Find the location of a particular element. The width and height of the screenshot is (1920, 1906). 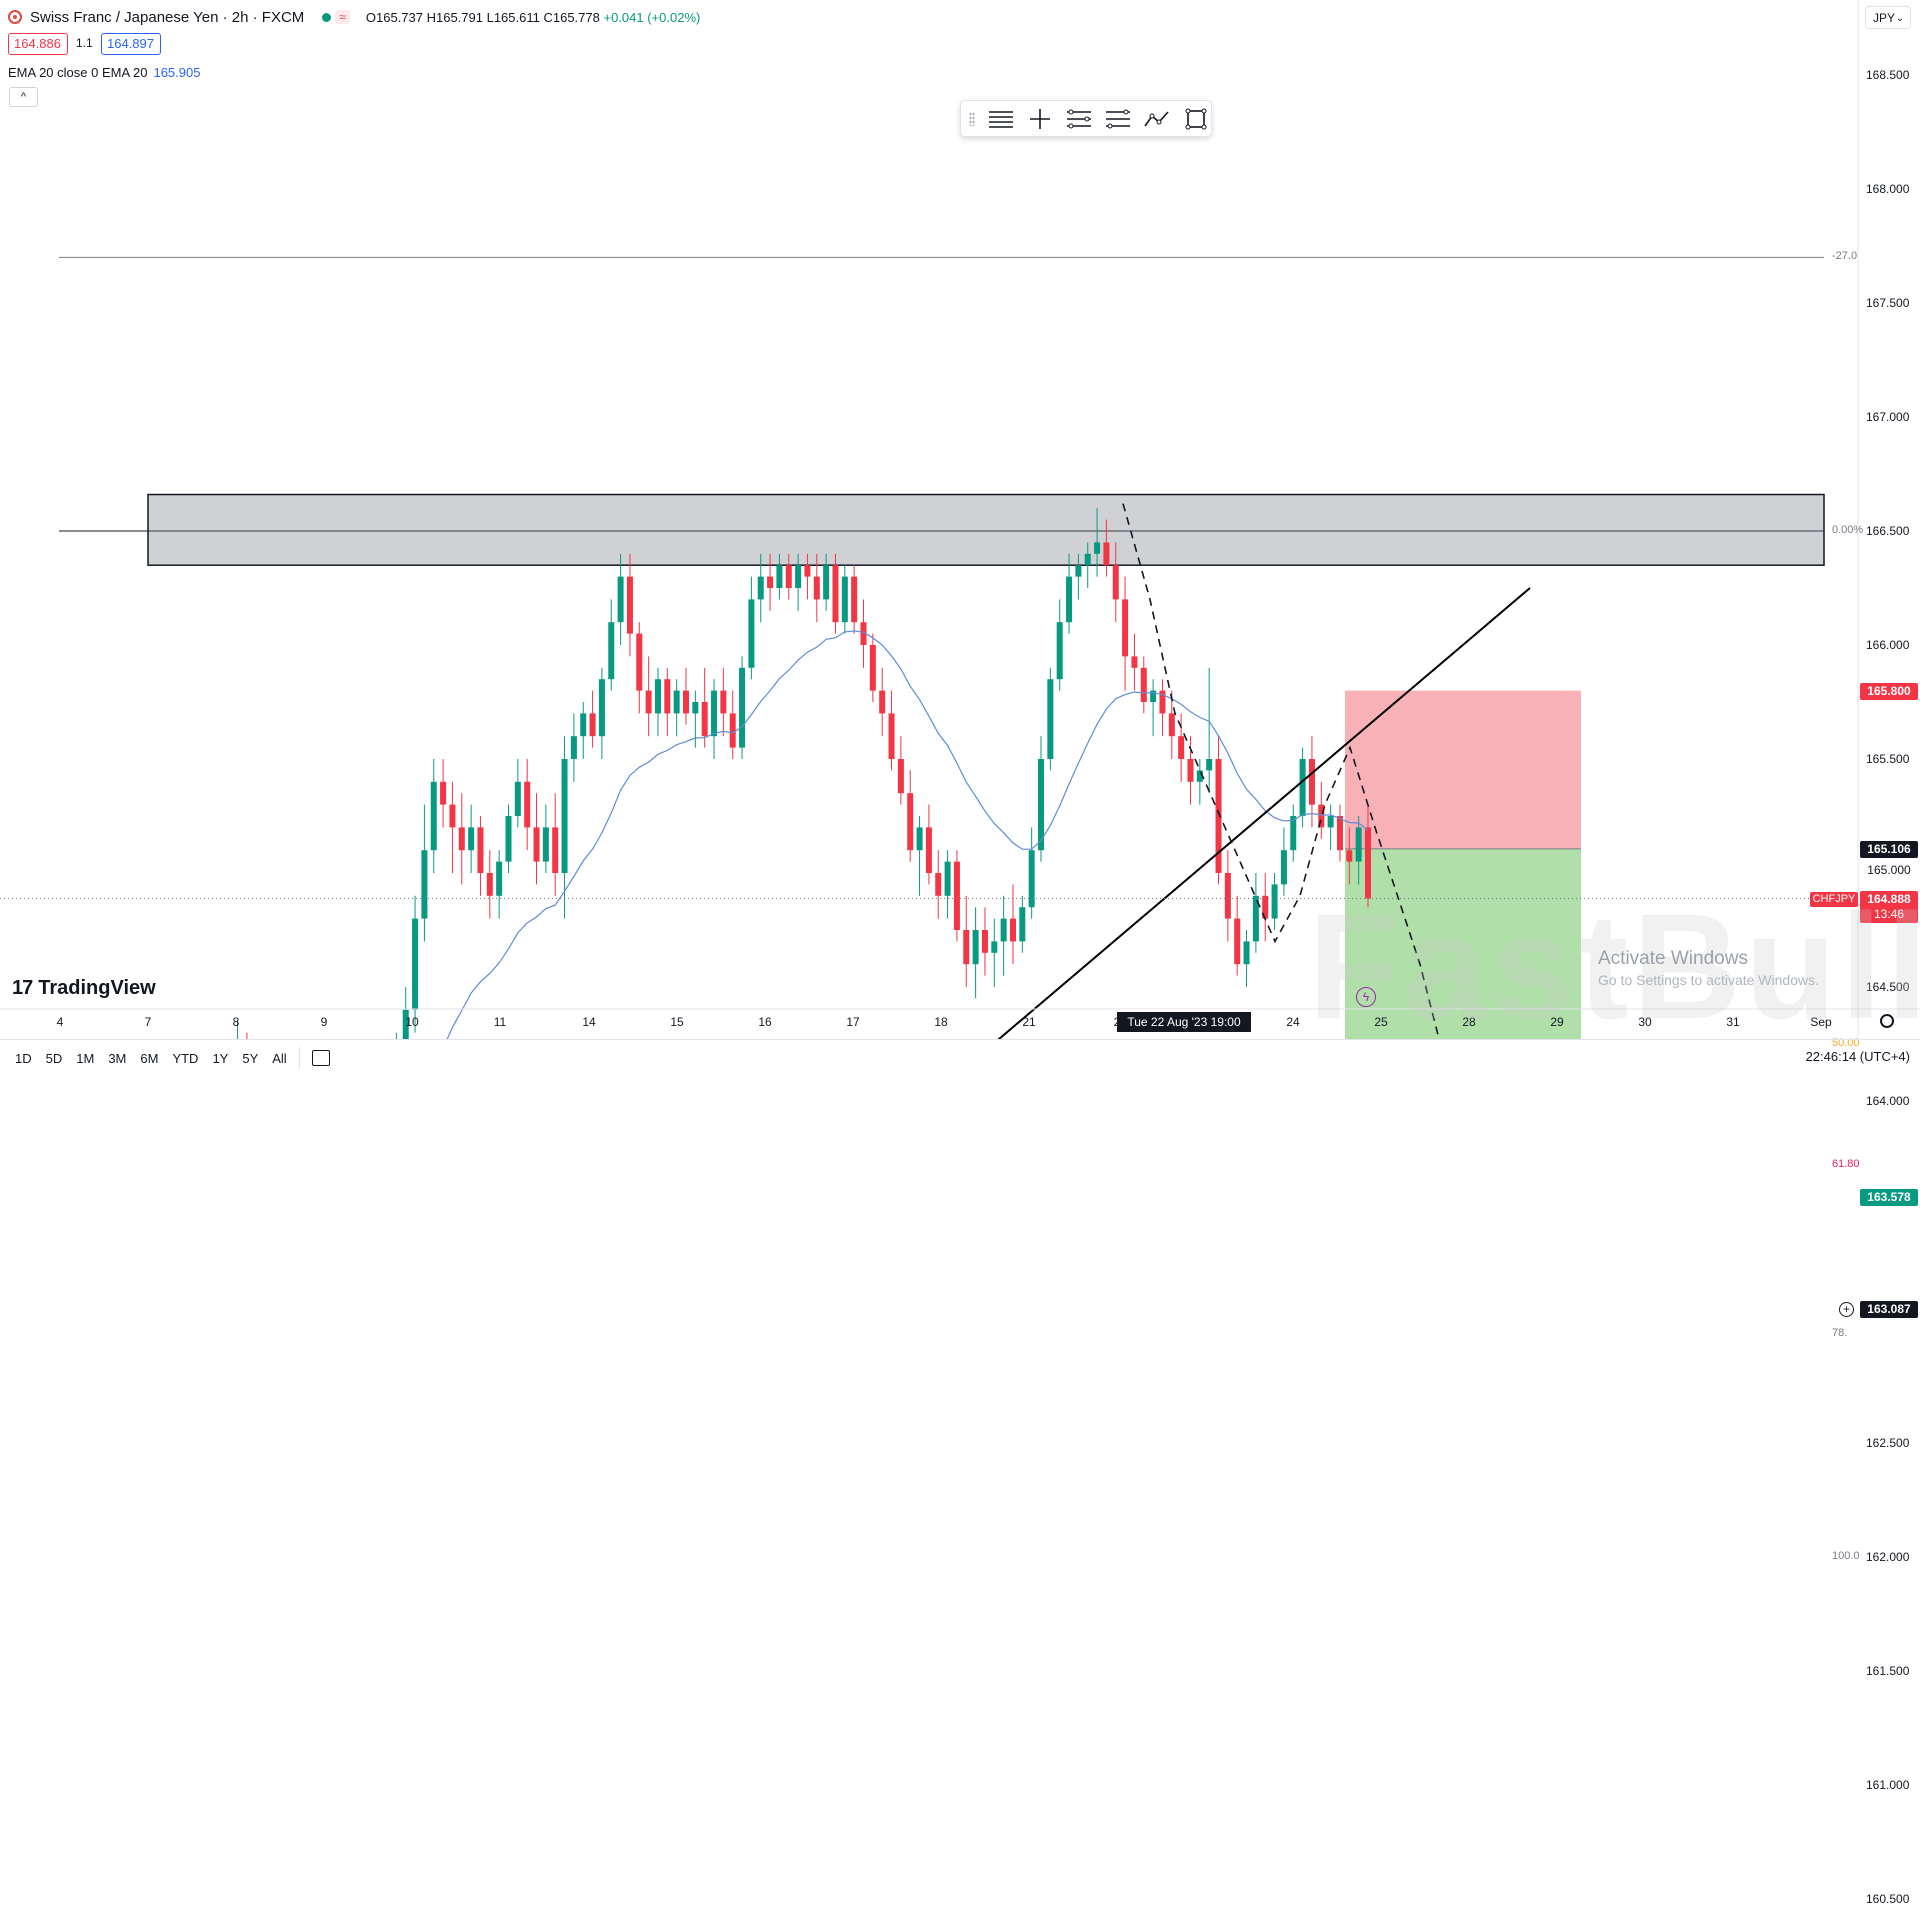

entry-price-label: 165.106 is located at coordinates (1889, 849).